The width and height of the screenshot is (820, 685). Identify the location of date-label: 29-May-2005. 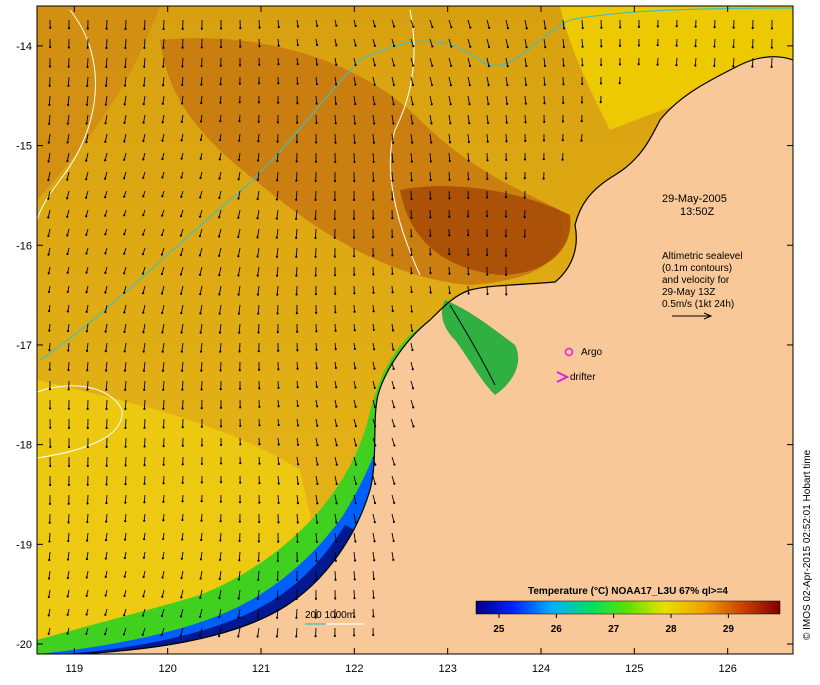
(694, 199).